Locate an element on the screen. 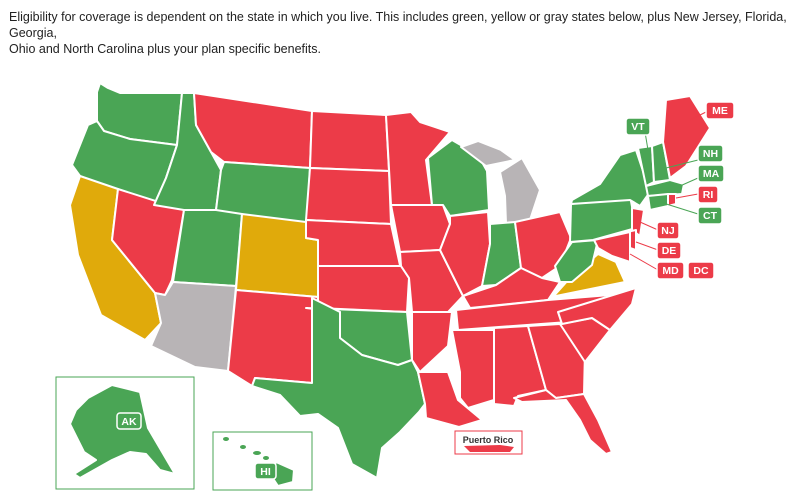  state-me is located at coordinates (686, 137).